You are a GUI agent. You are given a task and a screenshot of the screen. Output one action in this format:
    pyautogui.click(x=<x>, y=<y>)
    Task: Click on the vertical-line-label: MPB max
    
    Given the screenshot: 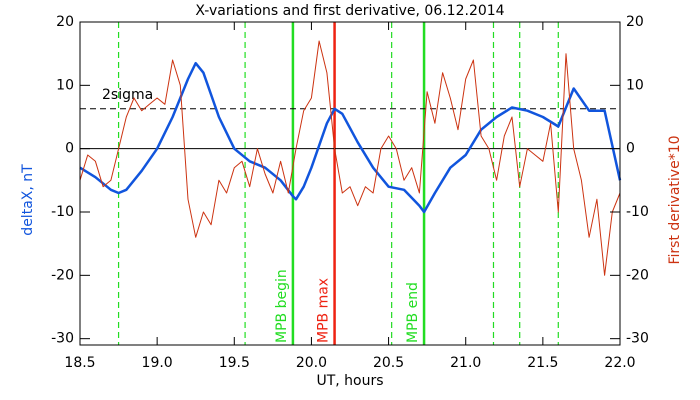 What is the action you would take?
    pyautogui.click(x=324, y=310)
    